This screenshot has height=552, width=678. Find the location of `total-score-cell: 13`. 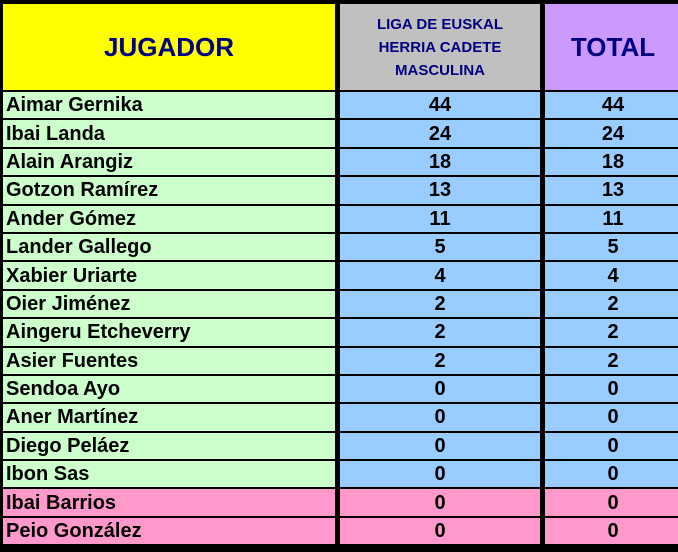

total-score-cell: 13 is located at coordinates (611, 190).